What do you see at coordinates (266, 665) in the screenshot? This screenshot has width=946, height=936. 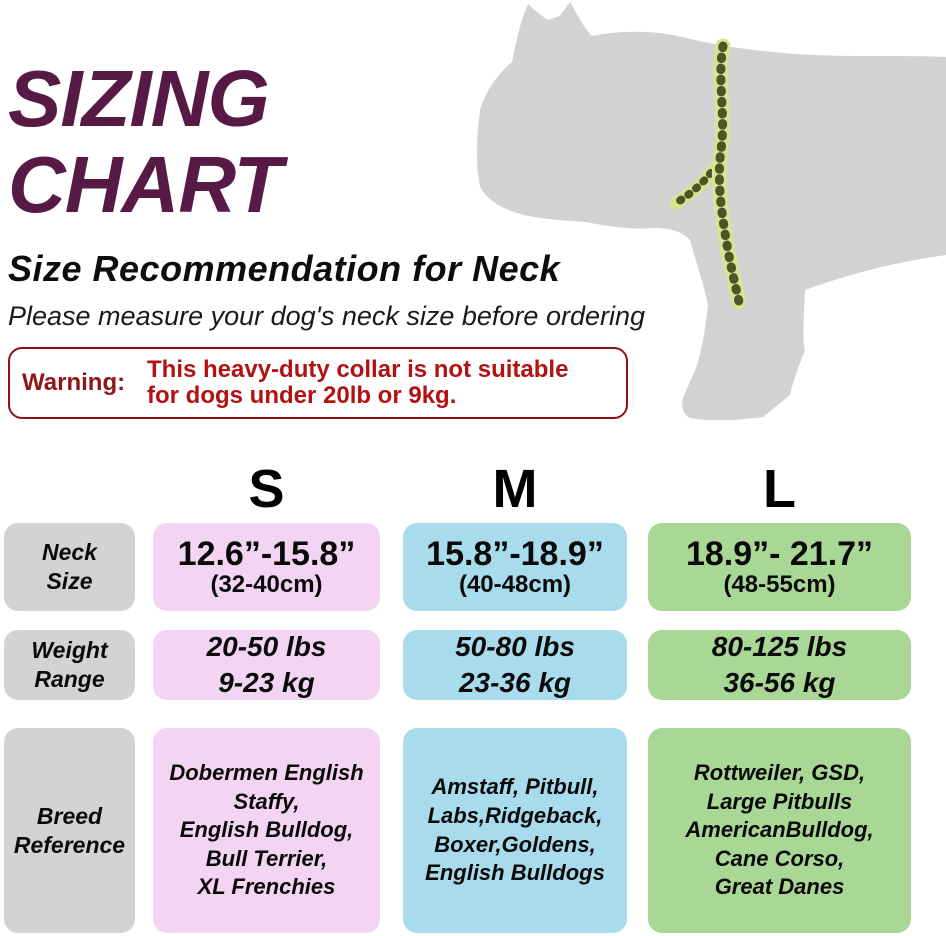 I see `cell-weight-s: 20-50 lbs 9-23 kg` at bounding box center [266, 665].